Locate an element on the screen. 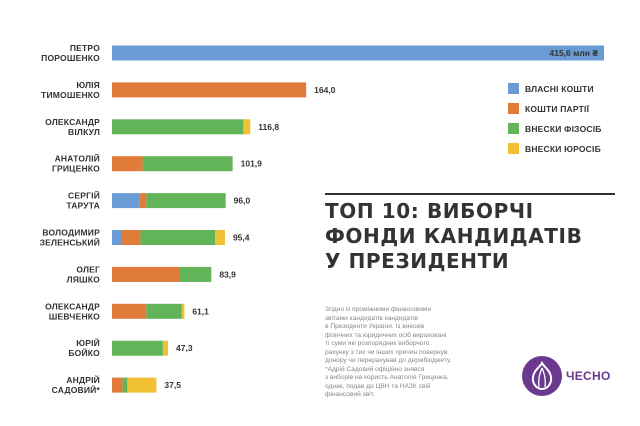 This screenshot has width=640, height=426. candidate-name-label: САДОВИЙ* is located at coordinates (76, 389).